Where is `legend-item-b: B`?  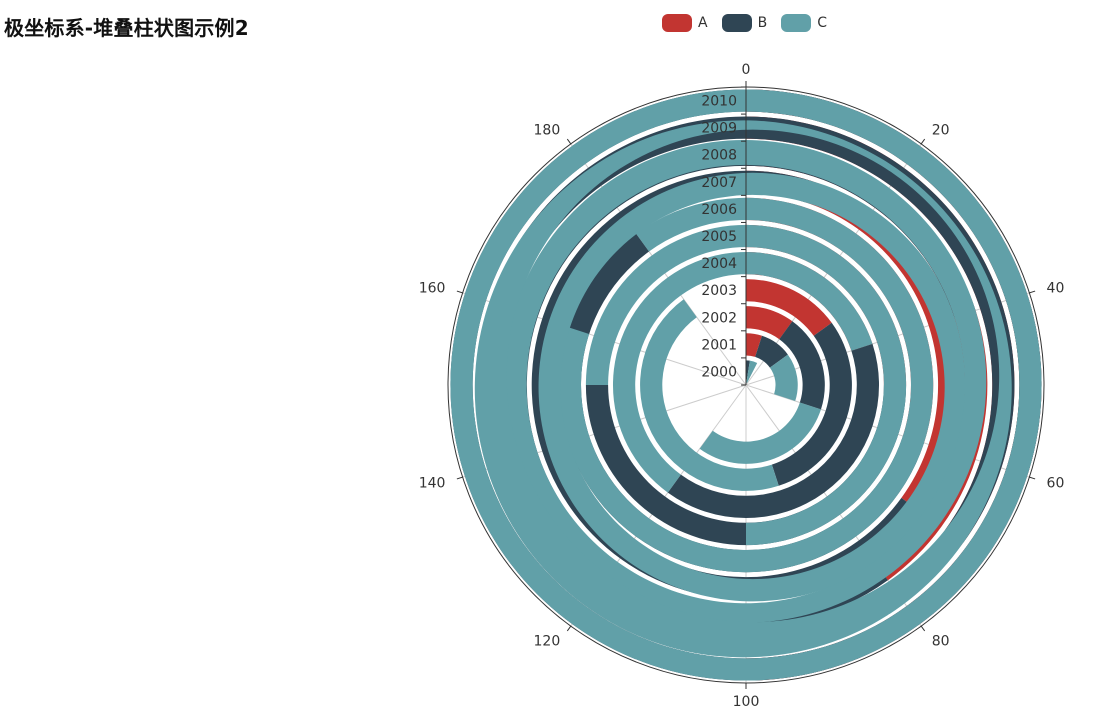
legend-item-b: B is located at coordinates (744, 23).